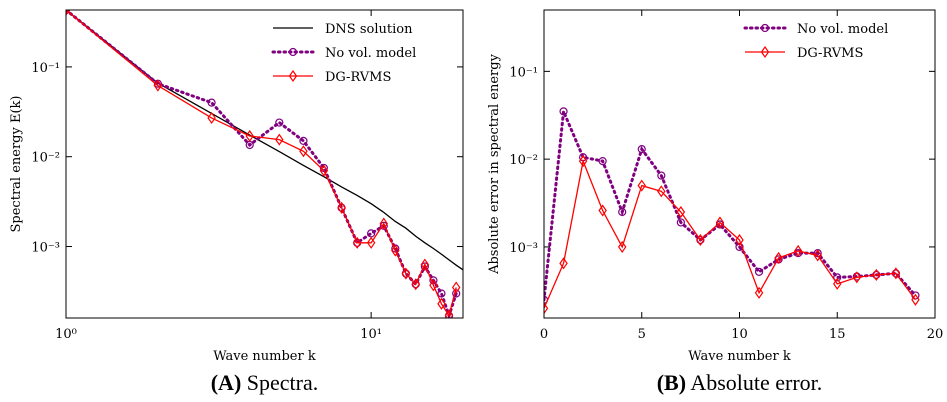 The image size is (947, 402). I want to click on x-tick-label: 10, so click(739, 334).